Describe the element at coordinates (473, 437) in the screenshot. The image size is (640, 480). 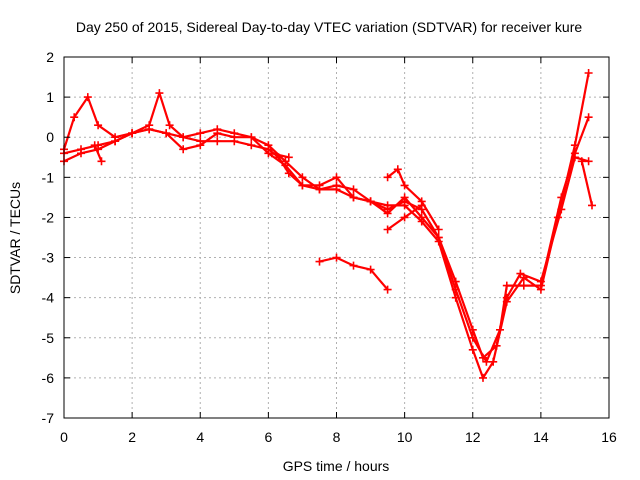
I see `x-tick-label: 12` at that location.